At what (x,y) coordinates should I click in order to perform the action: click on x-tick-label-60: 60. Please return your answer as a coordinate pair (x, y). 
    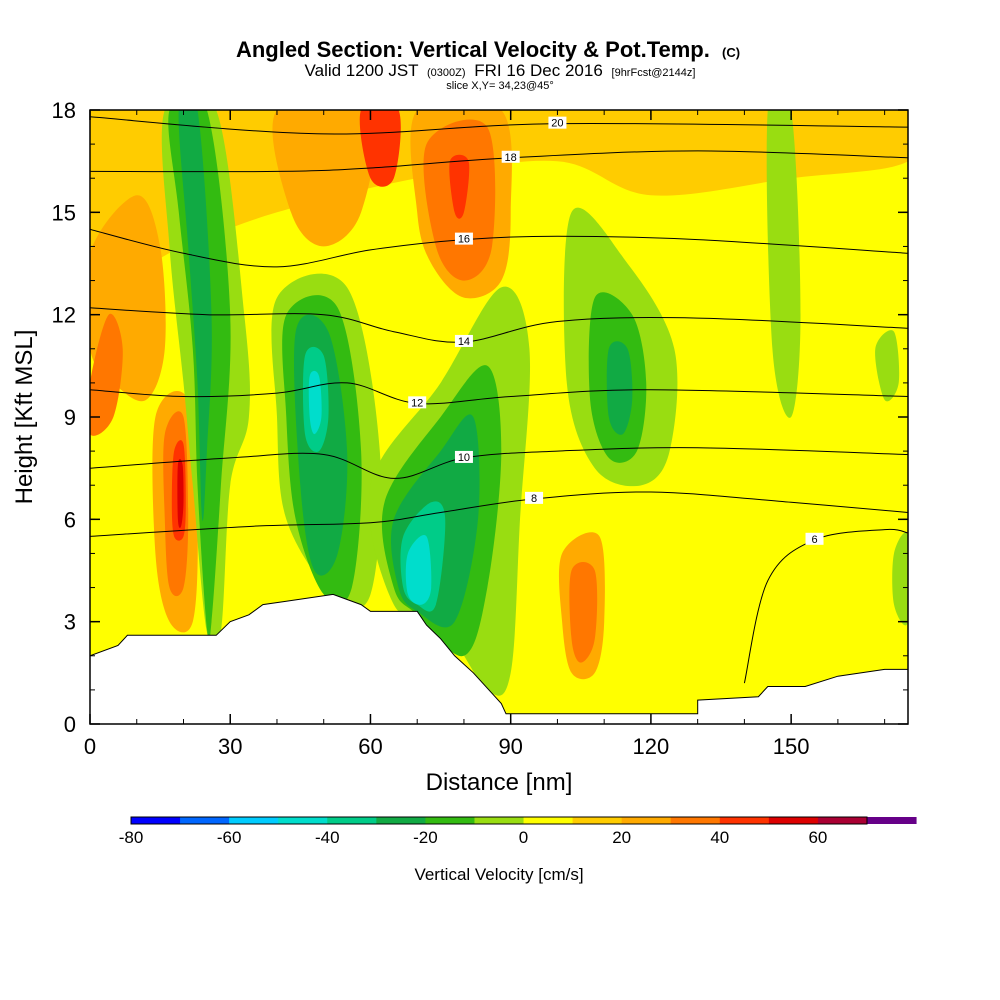
    Looking at the image, I should click on (370, 746).